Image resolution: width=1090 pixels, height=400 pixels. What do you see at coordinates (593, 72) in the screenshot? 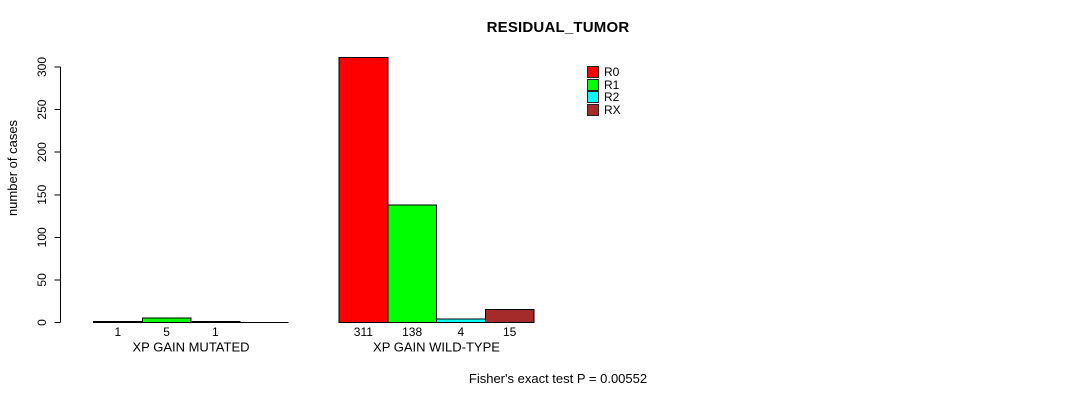
I see `legend-swatch-r0` at bounding box center [593, 72].